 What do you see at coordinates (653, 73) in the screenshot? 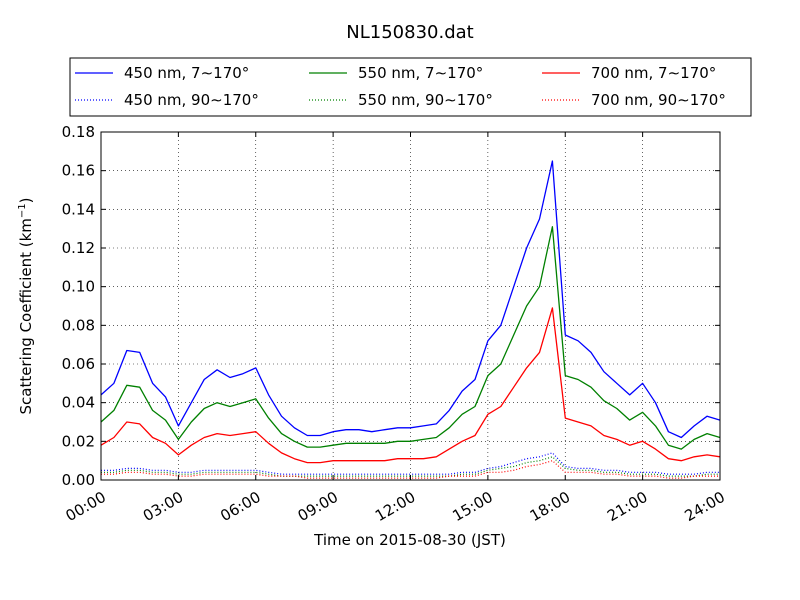
I see `legend-label: 700 nm, 7∼170°` at bounding box center [653, 73].